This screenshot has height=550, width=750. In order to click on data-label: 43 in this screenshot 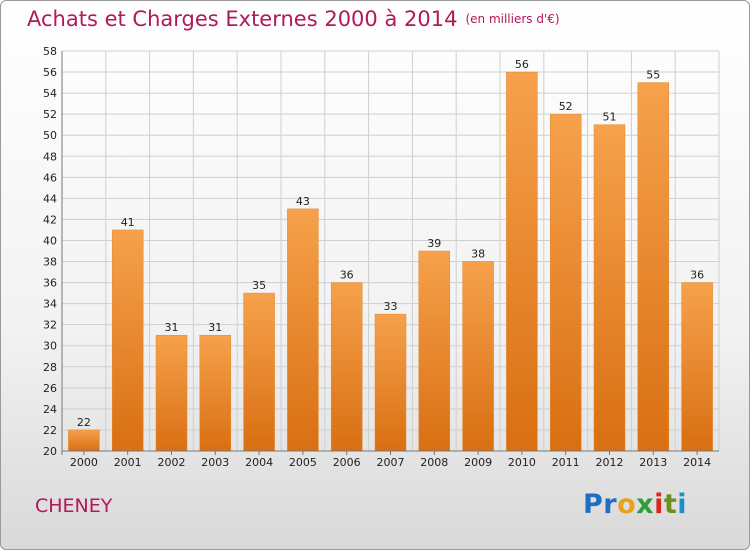, I will do `click(303, 201)`.